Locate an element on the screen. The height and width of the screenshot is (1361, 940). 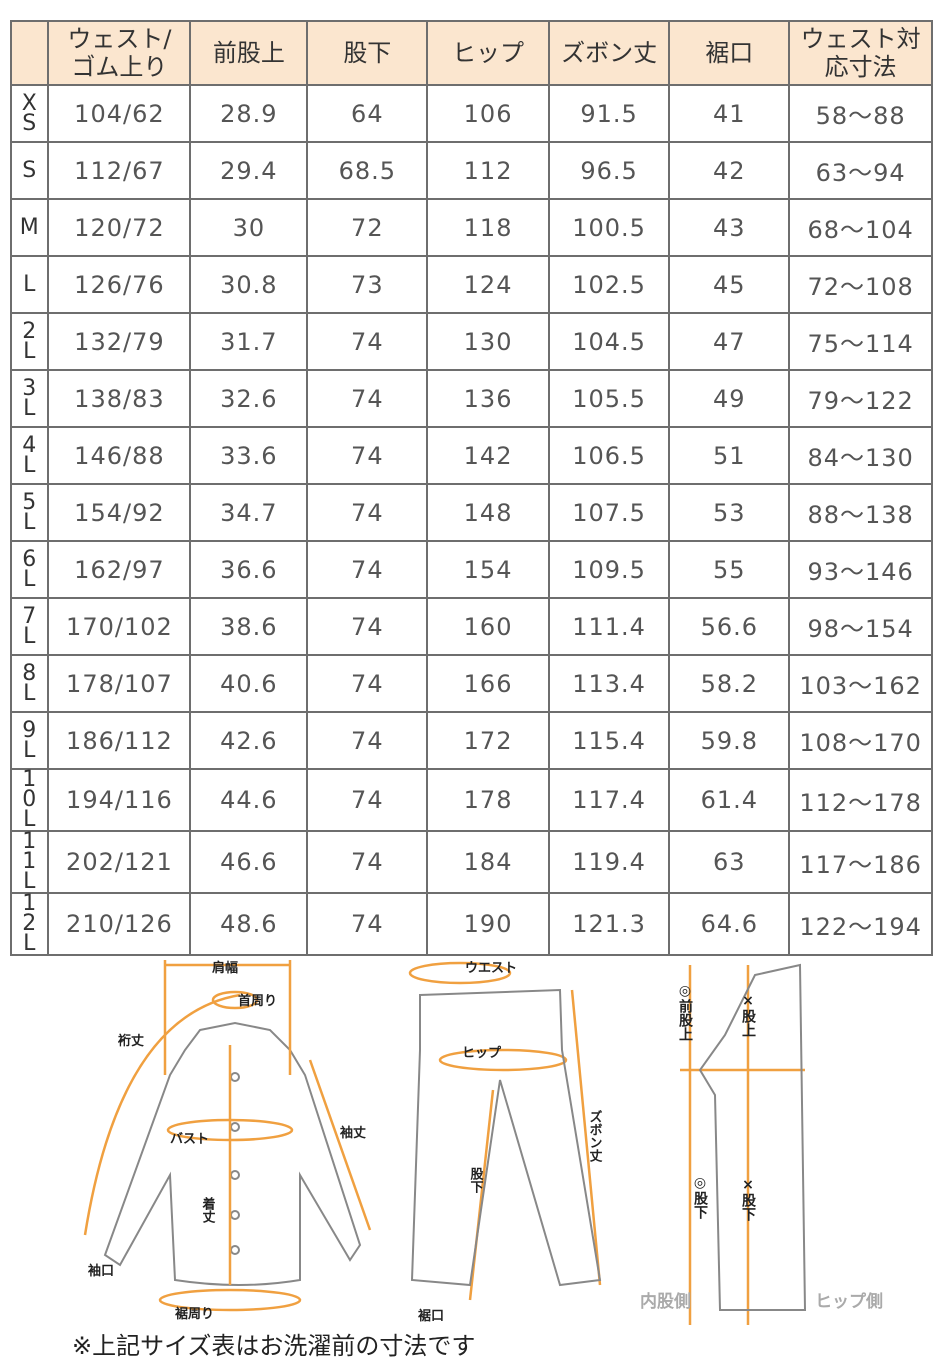
table-cell: 121.3 is located at coordinates (609, 924).